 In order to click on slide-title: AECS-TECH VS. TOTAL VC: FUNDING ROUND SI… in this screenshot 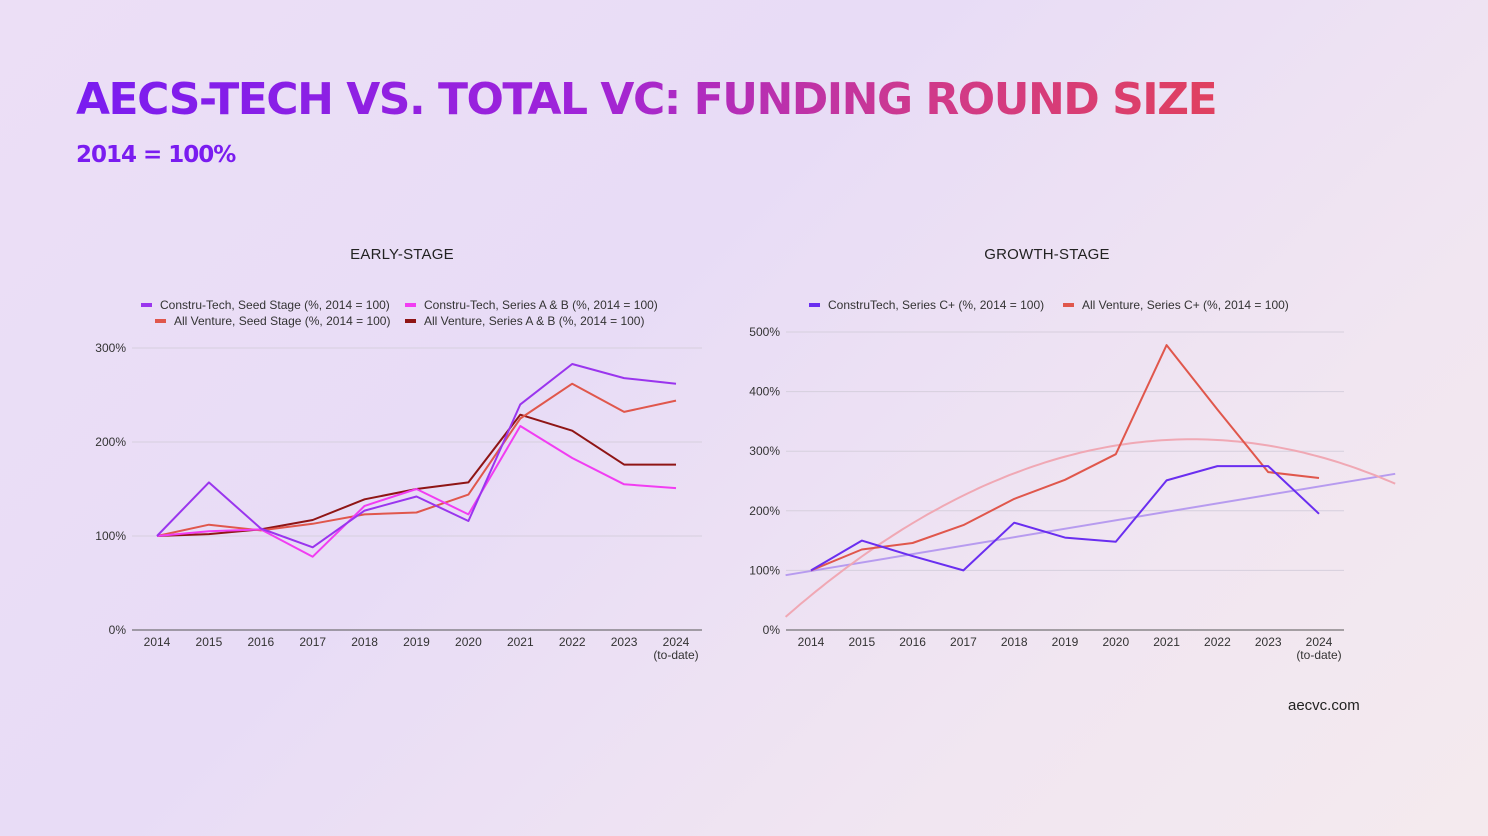, I will do `click(647, 99)`.